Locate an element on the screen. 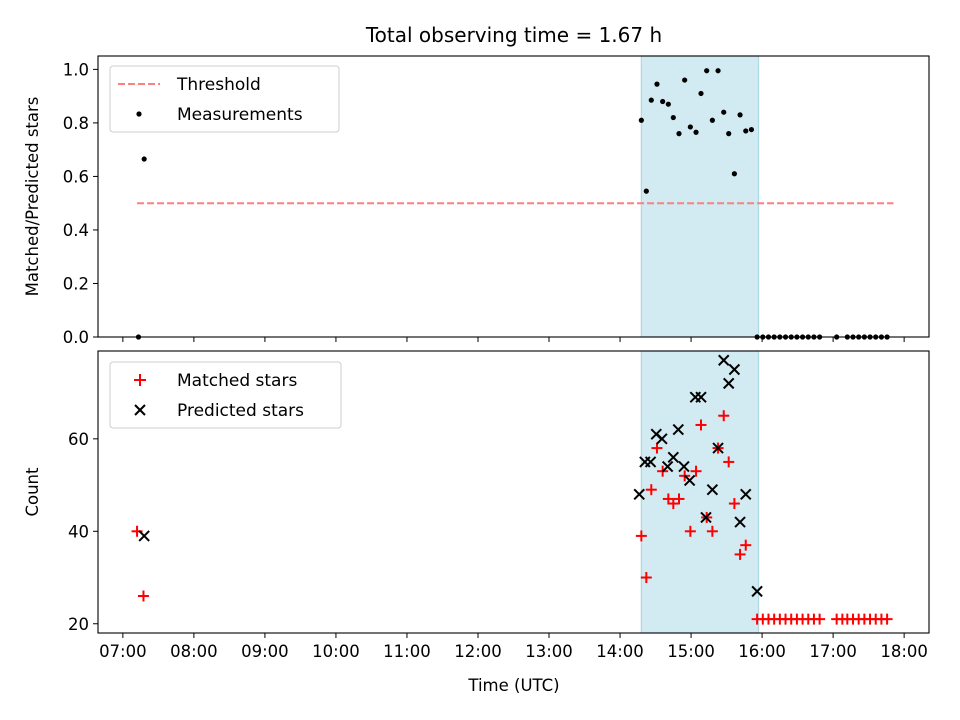 The height and width of the screenshot is (720, 960). ratio-observing-window is located at coordinates (700, 196).